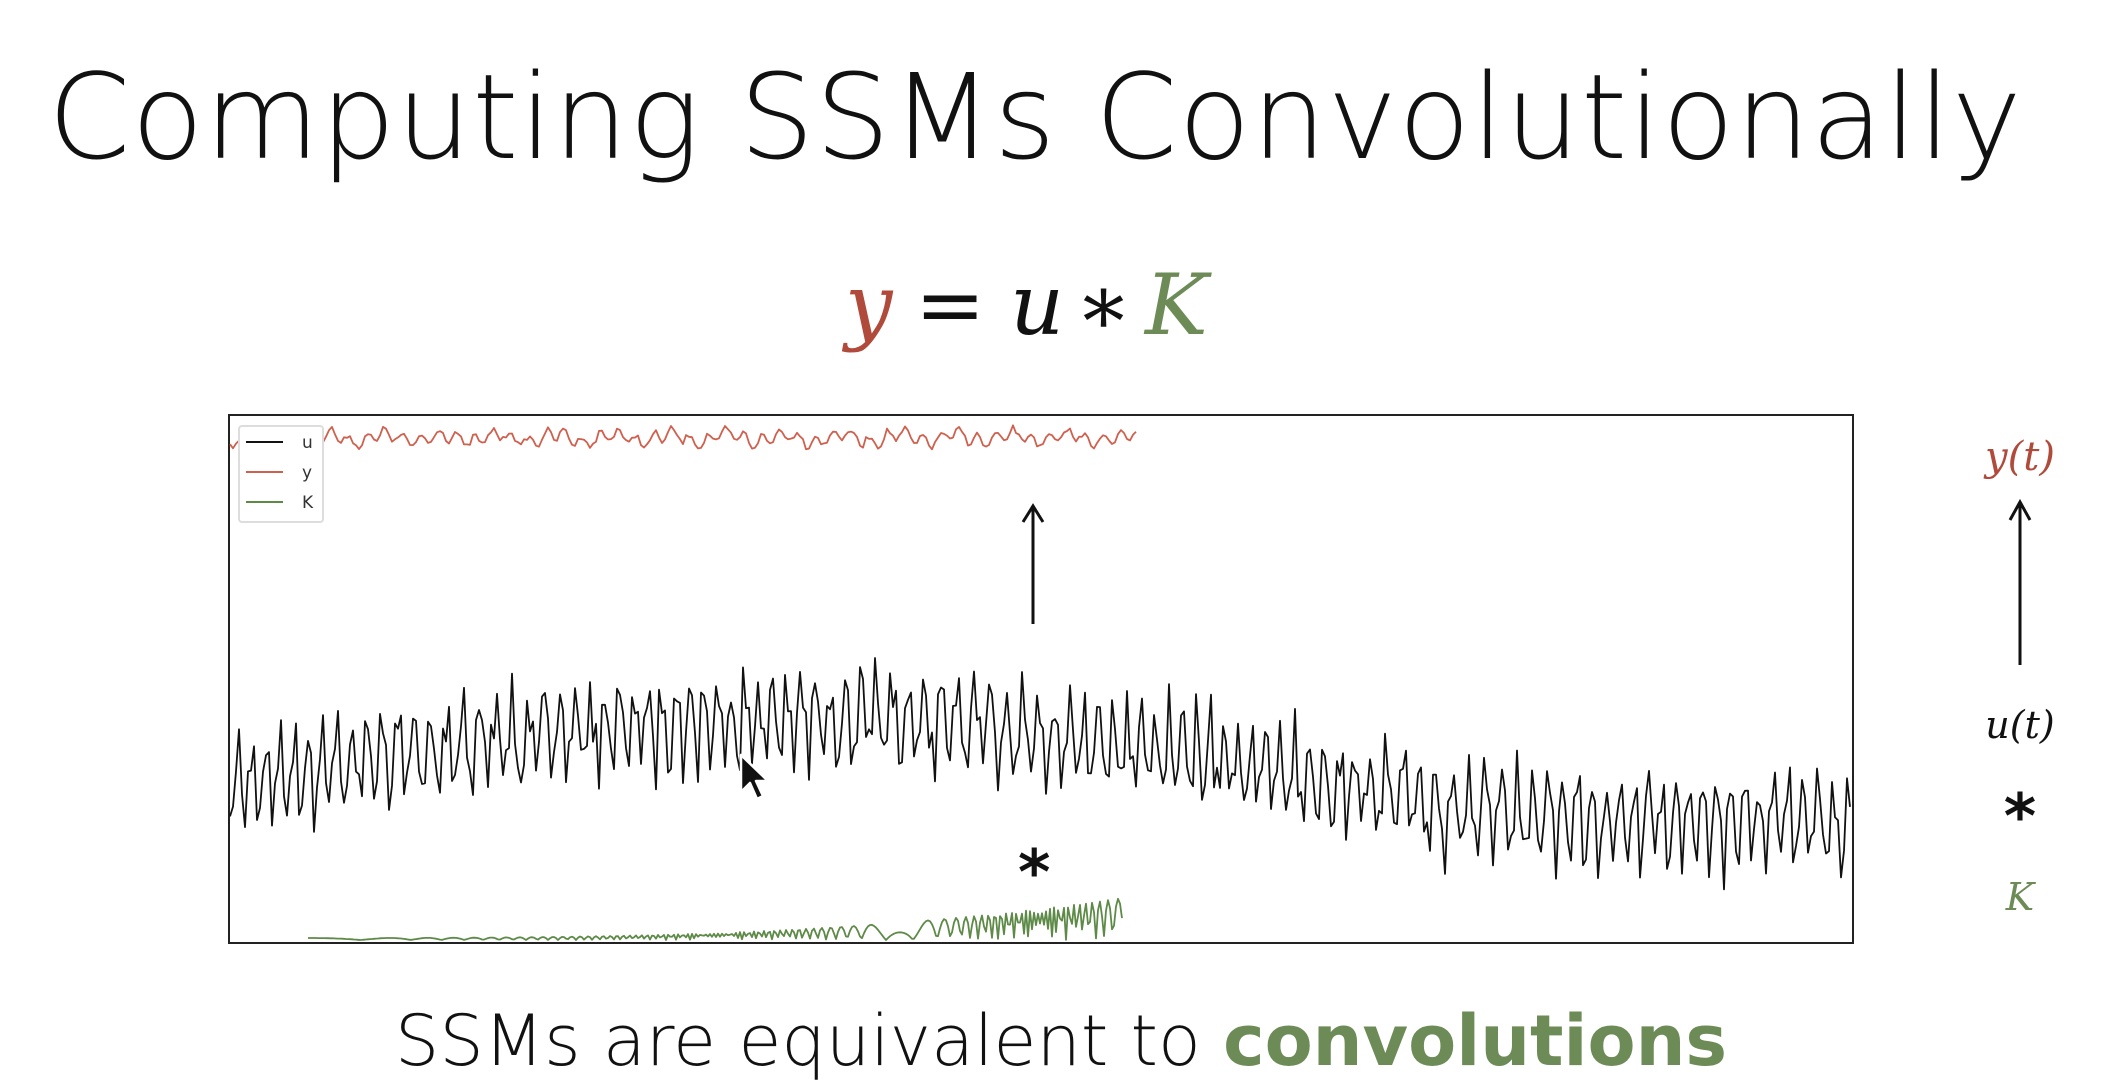 The image size is (2122, 1082). What do you see at coordinates (1033, 563) in the screenshot?
I see `plot-up-arrow` at bounding box center [1033, 563].